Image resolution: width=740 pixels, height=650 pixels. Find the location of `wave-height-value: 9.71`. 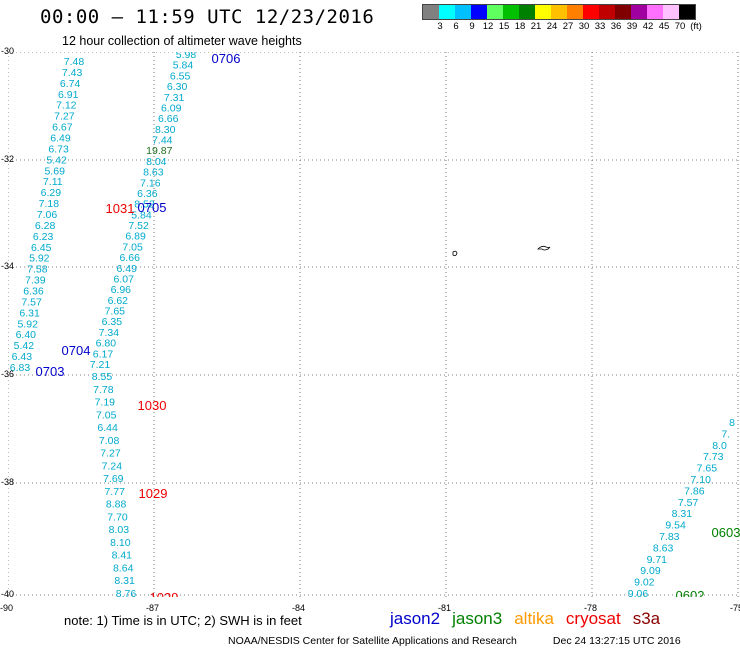

wave-height-value: 9.71 is located at coordinates (657, 560).